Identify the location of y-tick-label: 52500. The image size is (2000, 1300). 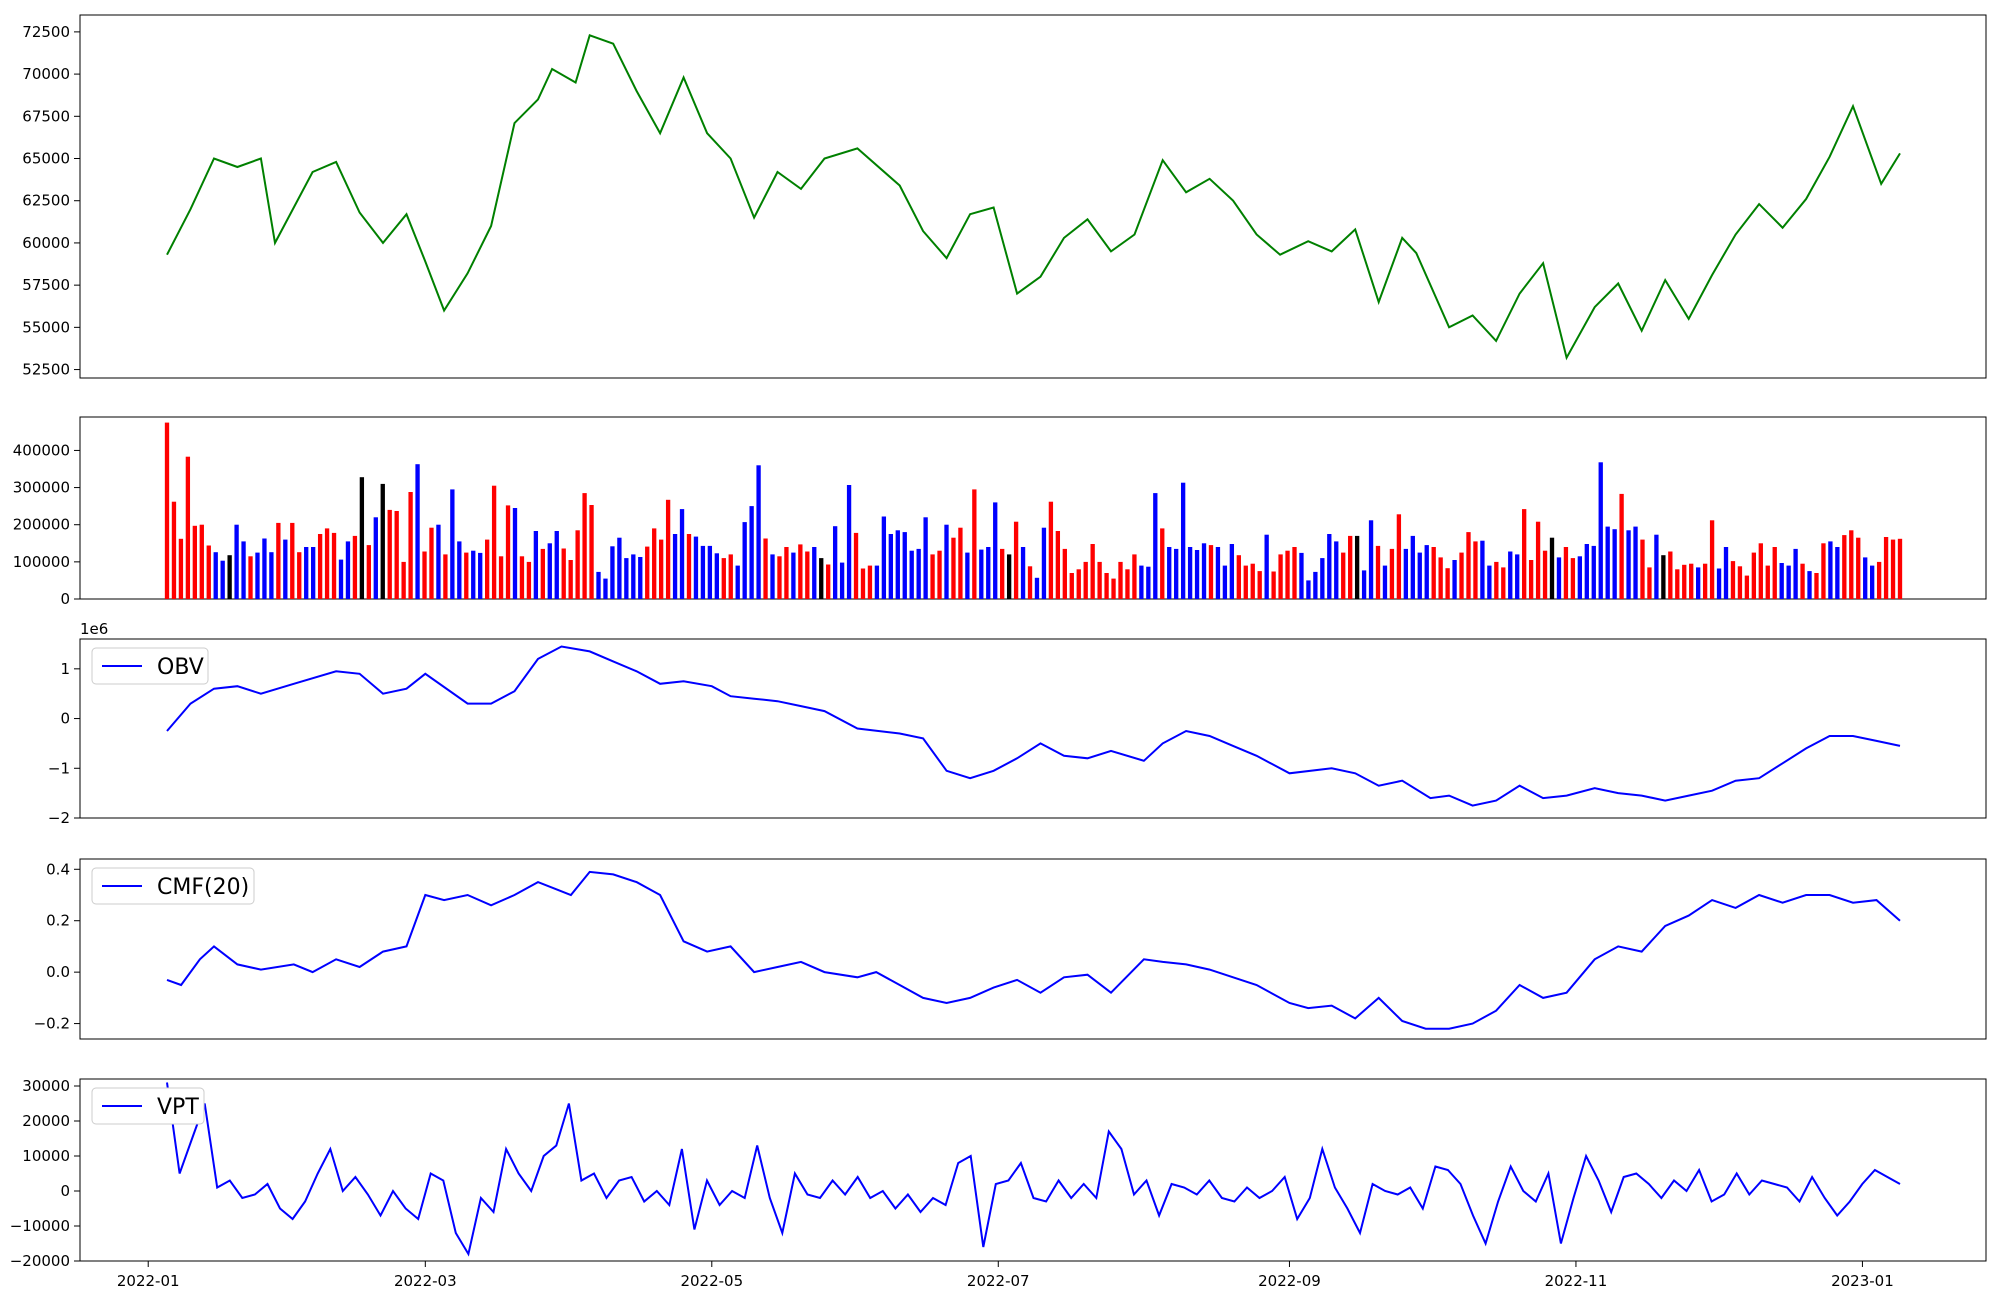
(46, 370).